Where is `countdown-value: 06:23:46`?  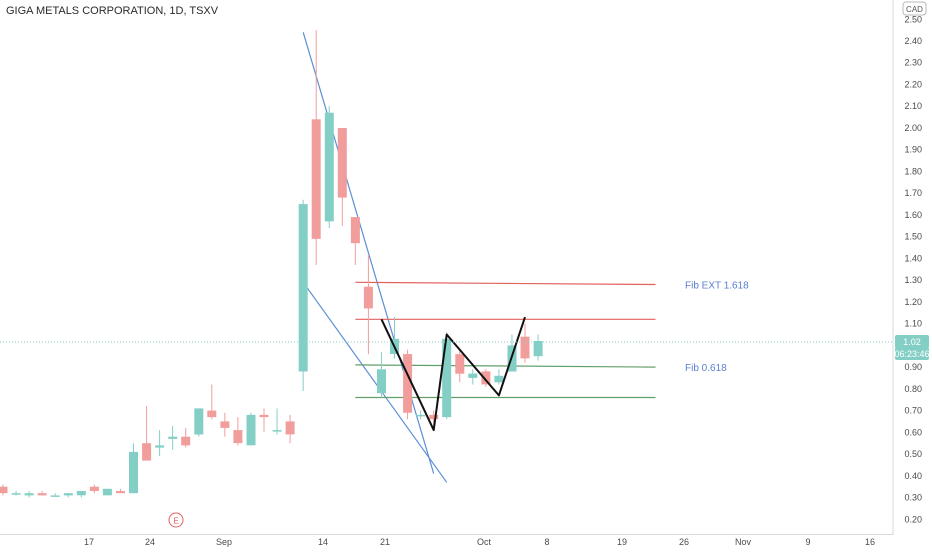 countdown-value: 06:23:46 is located at coordinates (911, 354).